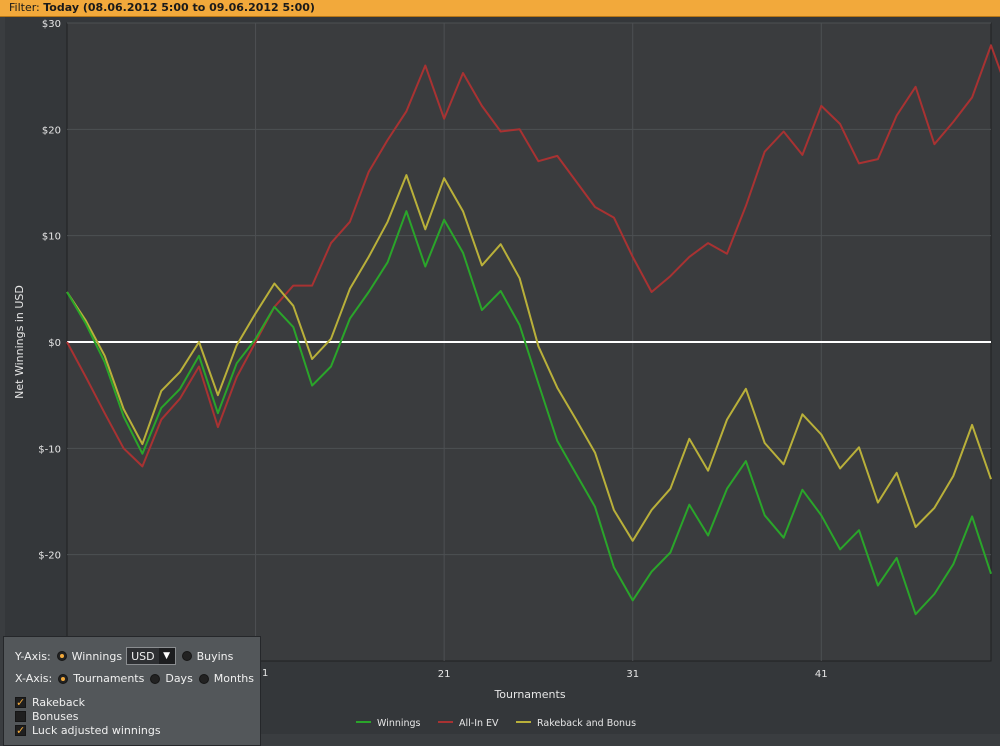  I want to click on y-tick-label: $30, so click(51, 24).